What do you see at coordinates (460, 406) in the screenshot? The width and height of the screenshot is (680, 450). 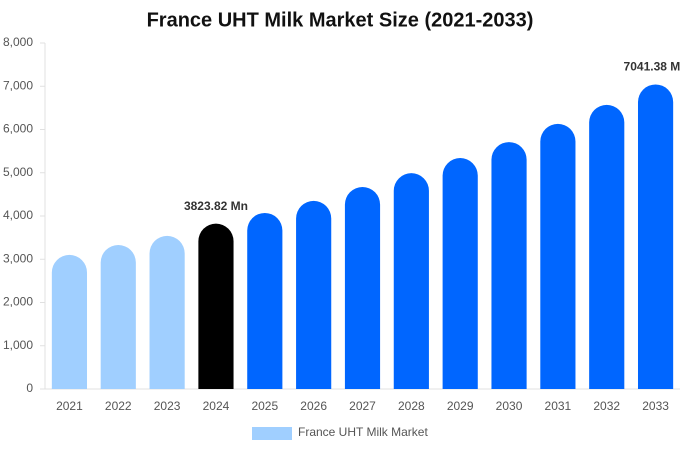 I see `x-tick-label: 2029` at bounding box center [460, 406].